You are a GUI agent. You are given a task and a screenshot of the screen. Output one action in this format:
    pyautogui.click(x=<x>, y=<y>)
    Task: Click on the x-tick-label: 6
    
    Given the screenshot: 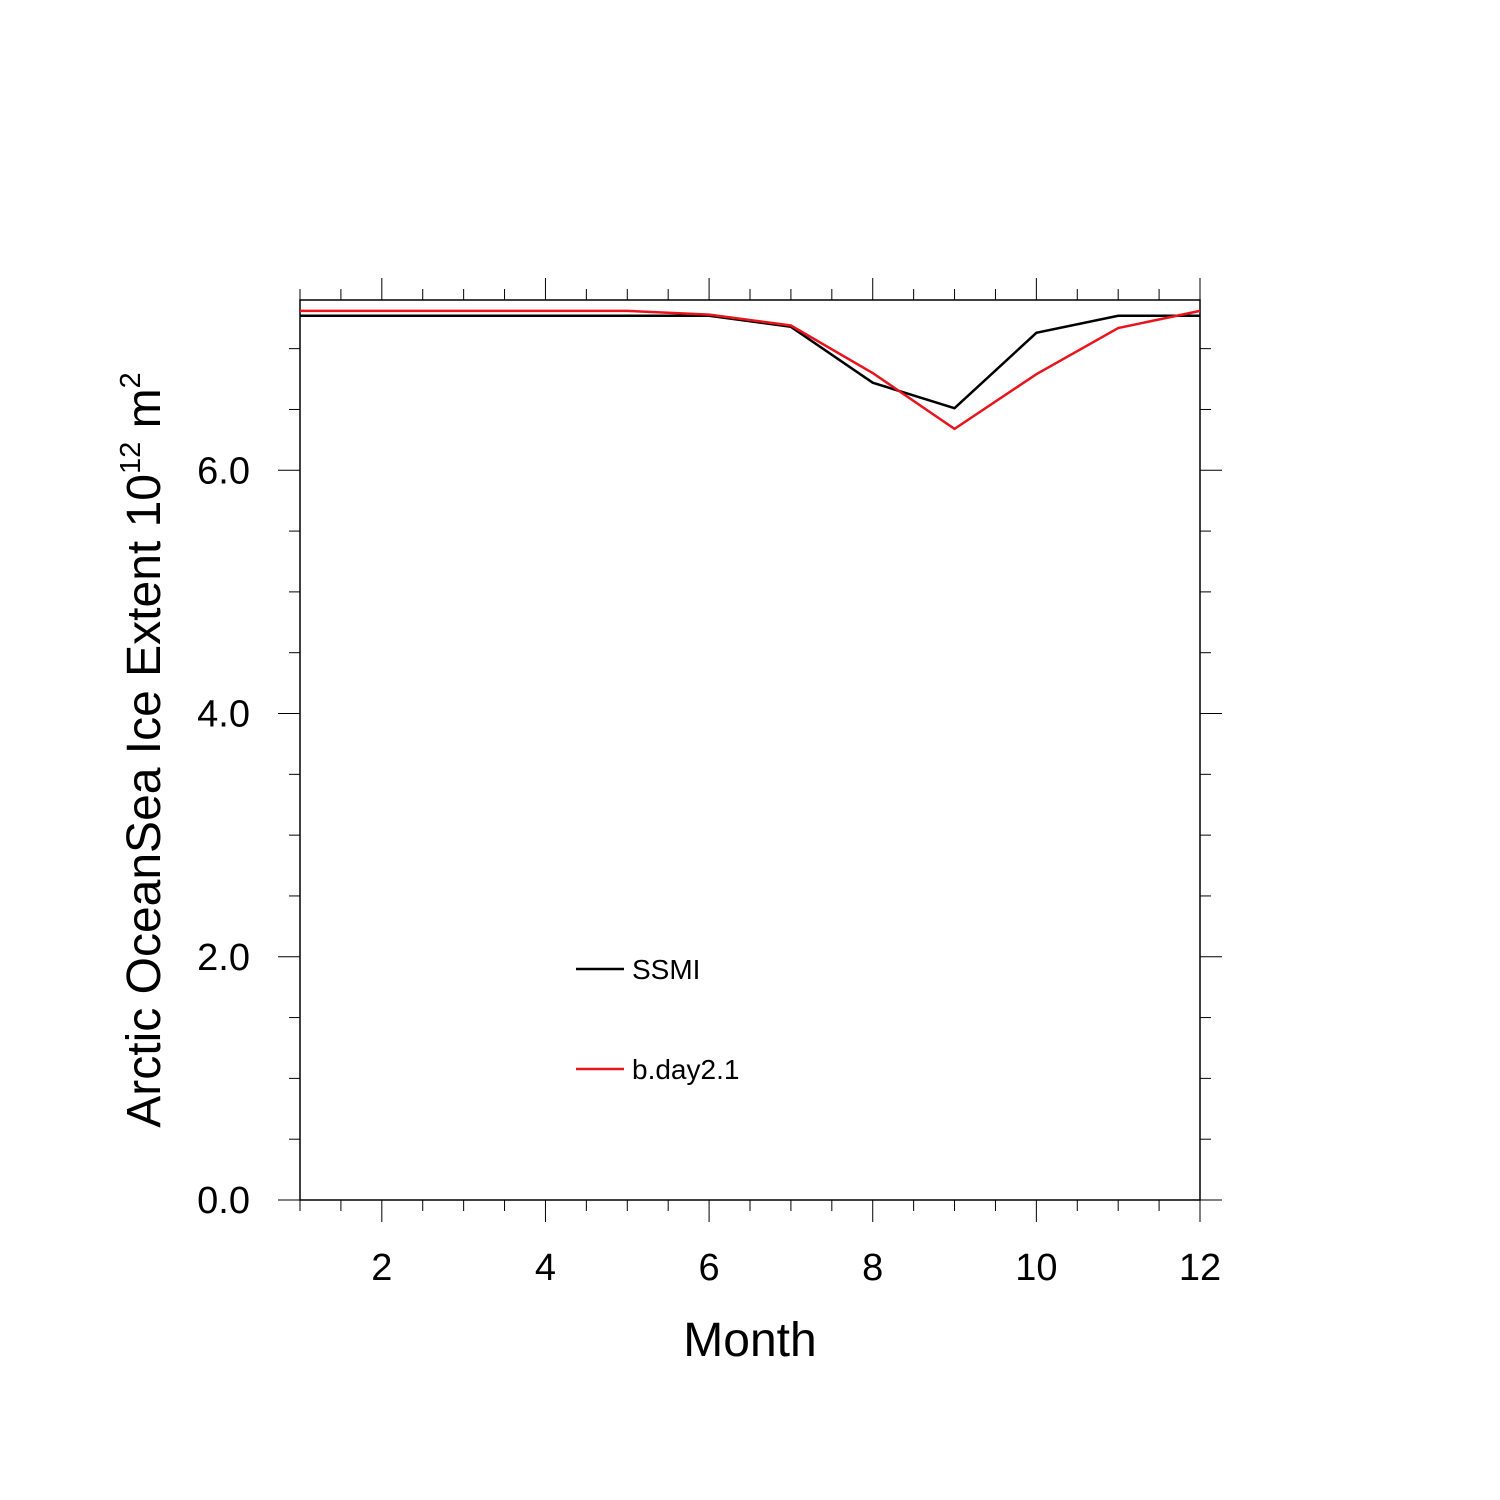 What is the action you would take?
    pyautogui.click(x=709, y=1268)
    